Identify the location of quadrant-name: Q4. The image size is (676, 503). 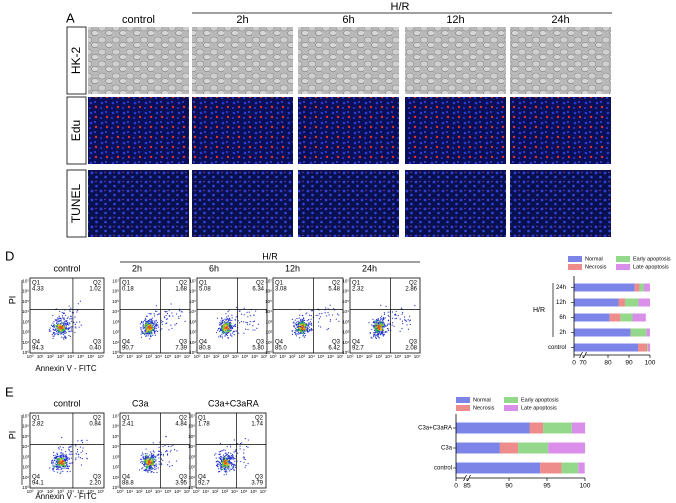
(279, 343).